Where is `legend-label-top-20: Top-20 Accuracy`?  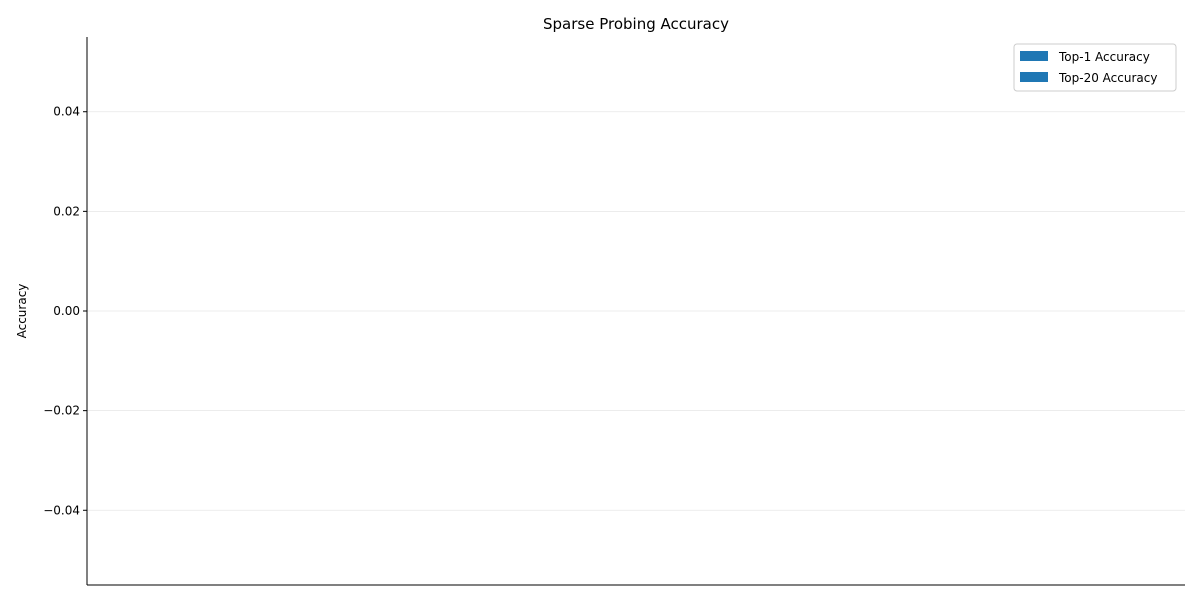 legend-label-top-20: Top-20 Accuracy is located at coordinates (1107, 78).